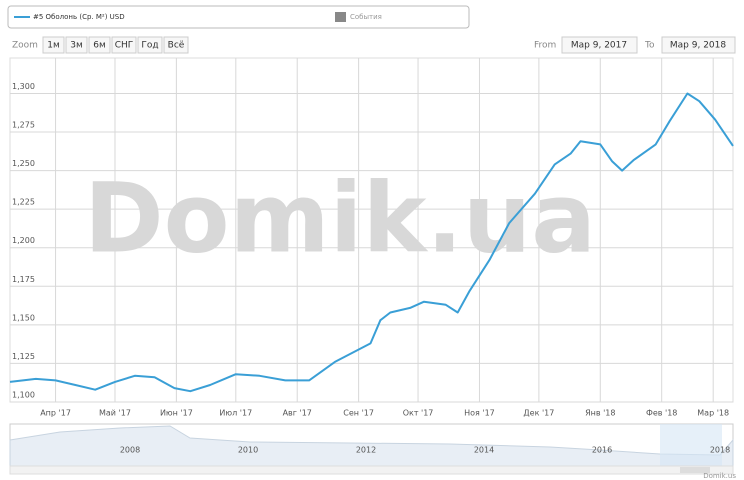 This screenshot has height=480, width=744. I want to click on credit: Domik.us, so click(719, 476).